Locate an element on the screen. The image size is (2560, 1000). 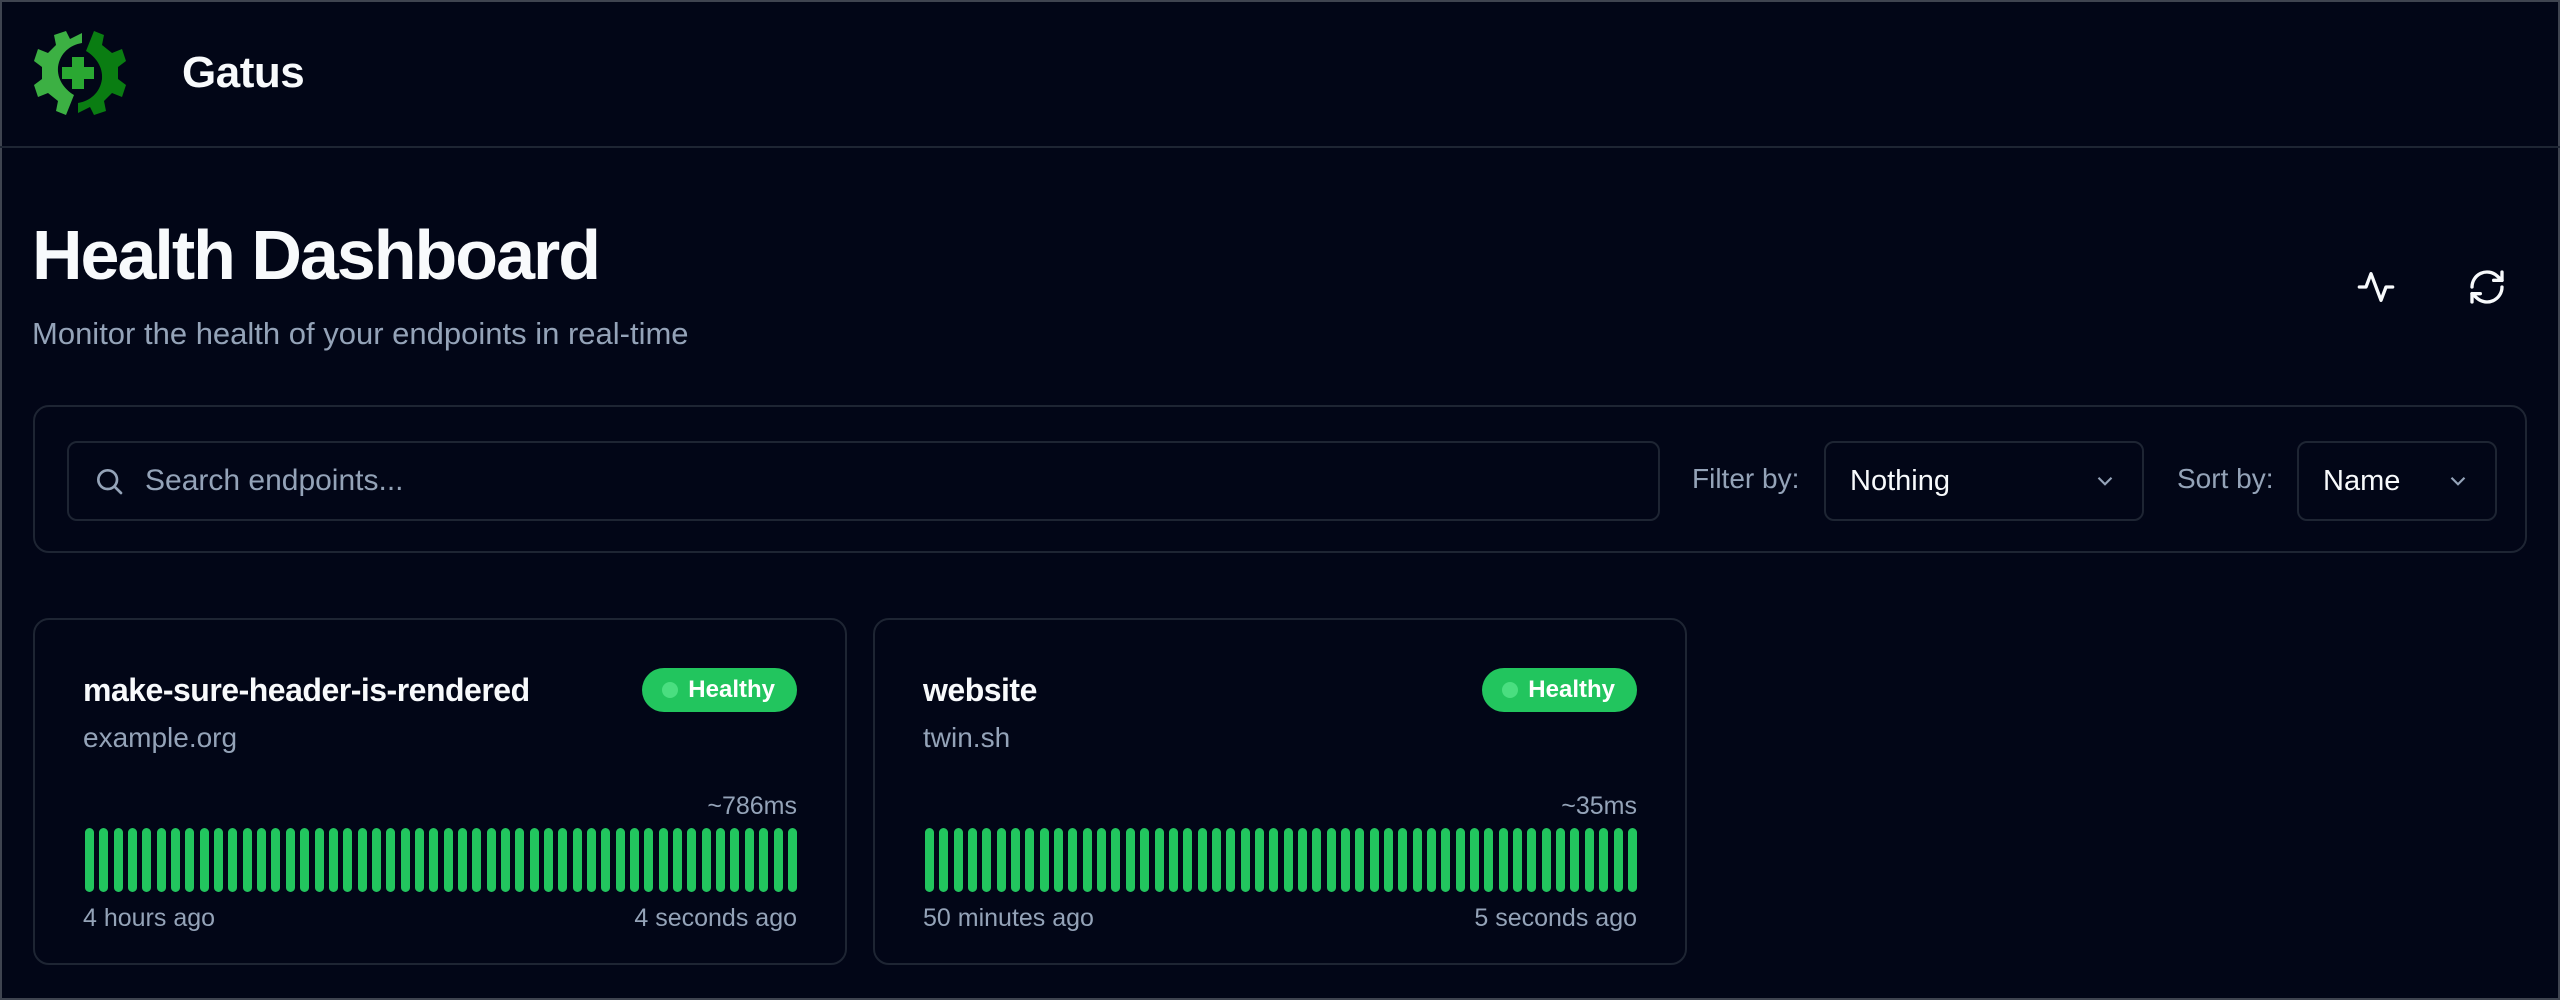
search-input is located at coordinates (870, 481).